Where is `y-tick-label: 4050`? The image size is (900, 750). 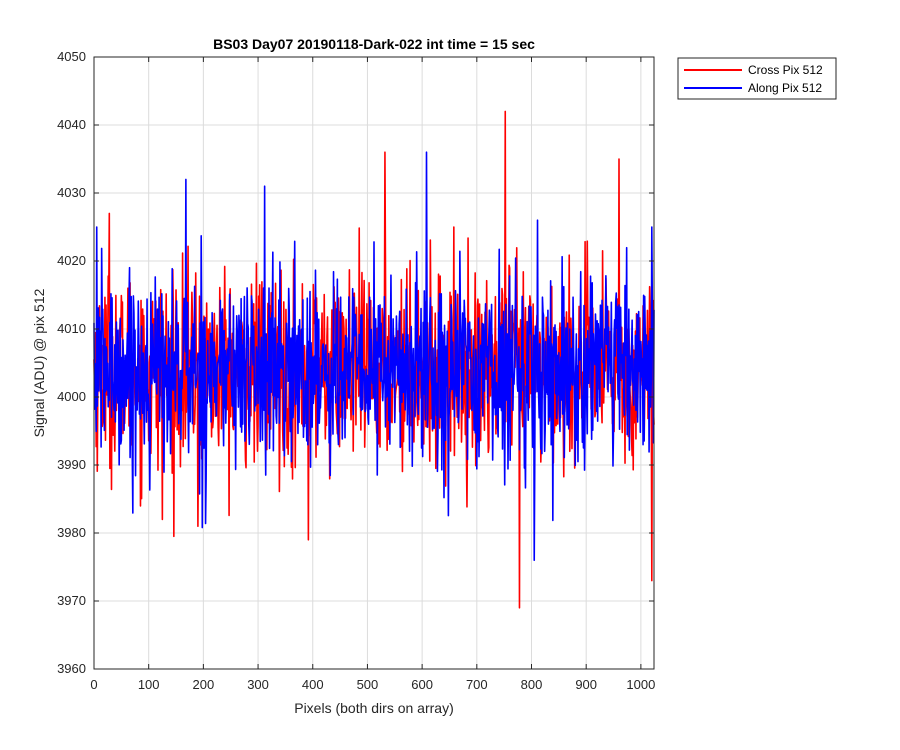
y-tick-label: 4050 is located at coordinates (71, 56).